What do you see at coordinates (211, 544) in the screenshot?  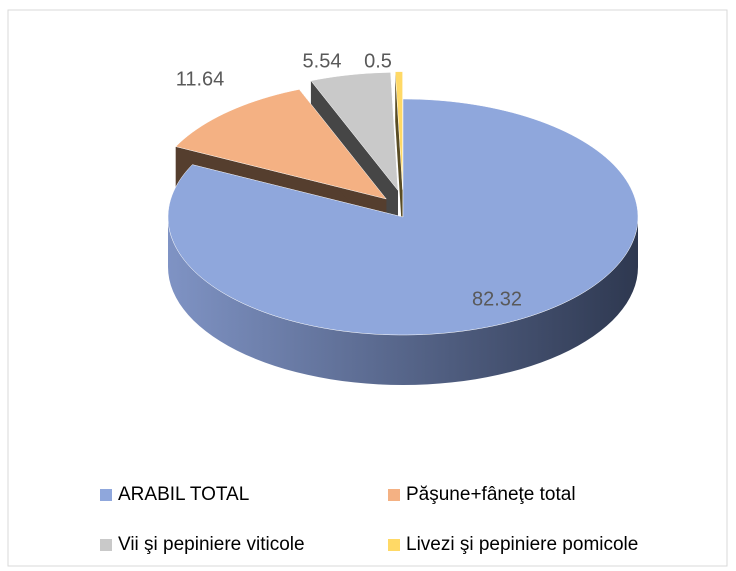 I see `legend-label: Vii şi pepiniere viticole` at bounding box center [211, 544].